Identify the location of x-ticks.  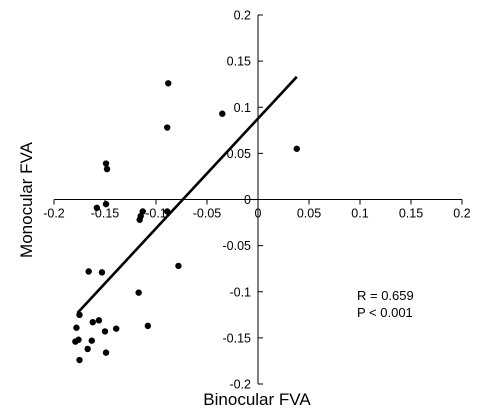
(258, 202).